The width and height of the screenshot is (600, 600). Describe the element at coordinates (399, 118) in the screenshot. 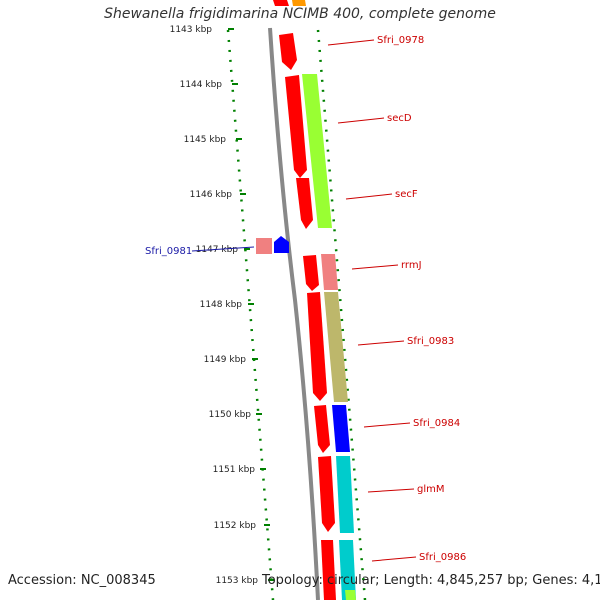

I see `gene-label-secD: secD` at that location.